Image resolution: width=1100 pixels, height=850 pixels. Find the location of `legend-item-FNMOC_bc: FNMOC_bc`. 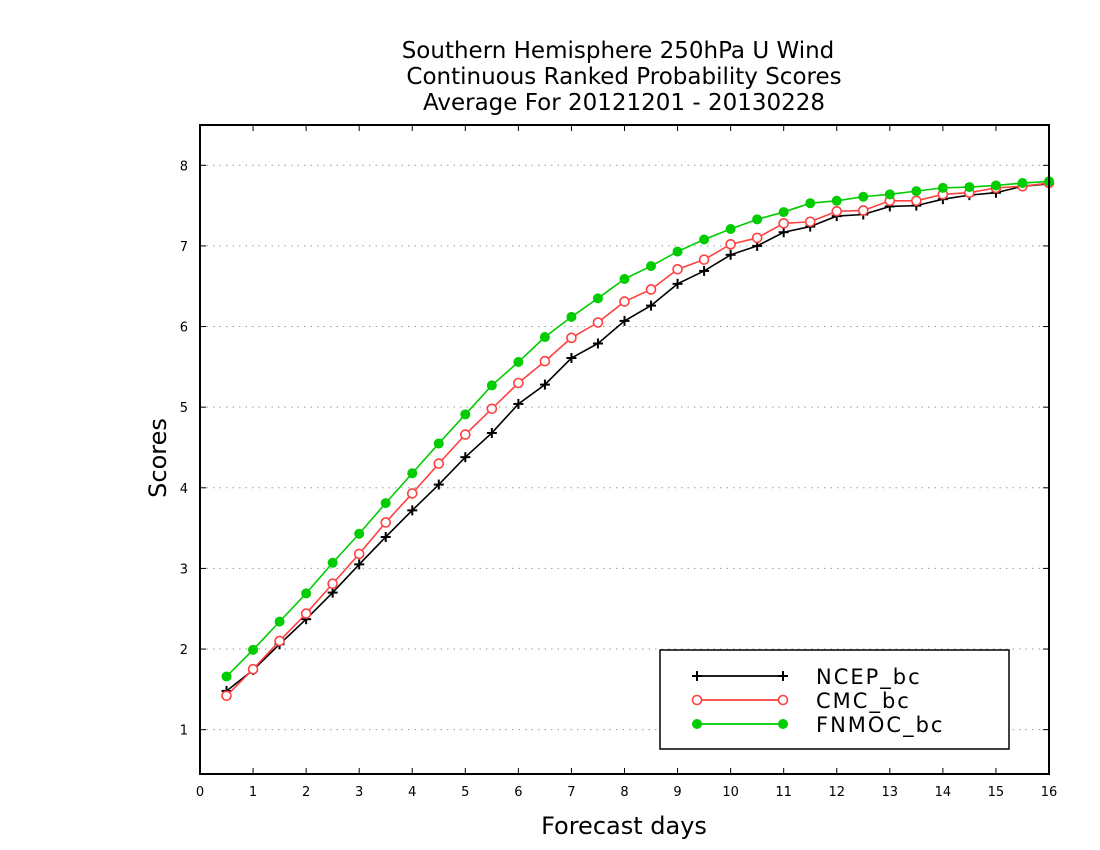

legend-item-FNMOC_bc: FNMOC_bc is located at coordinates (818, 725).